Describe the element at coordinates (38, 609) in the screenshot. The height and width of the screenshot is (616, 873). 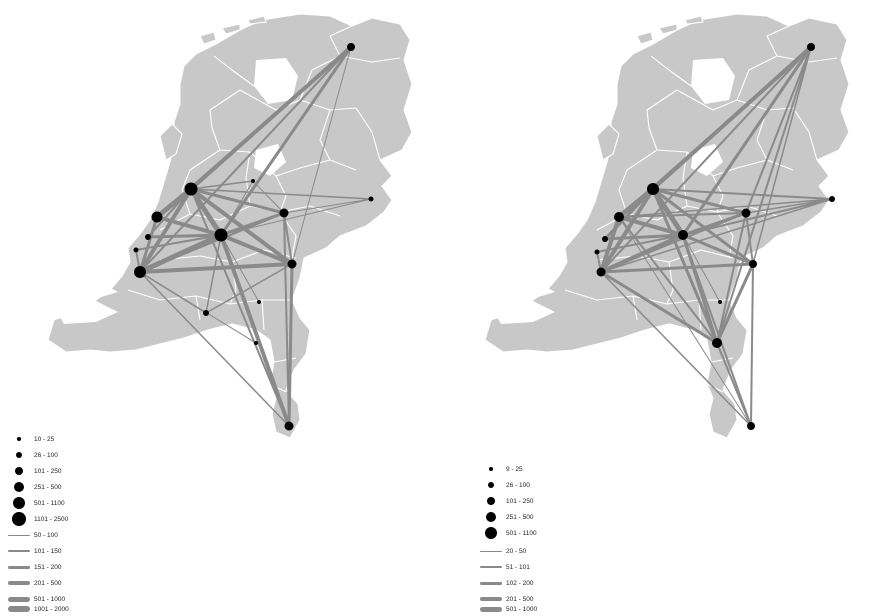
I see `legend-flow-width-6: 1001 - 2000` at that location.